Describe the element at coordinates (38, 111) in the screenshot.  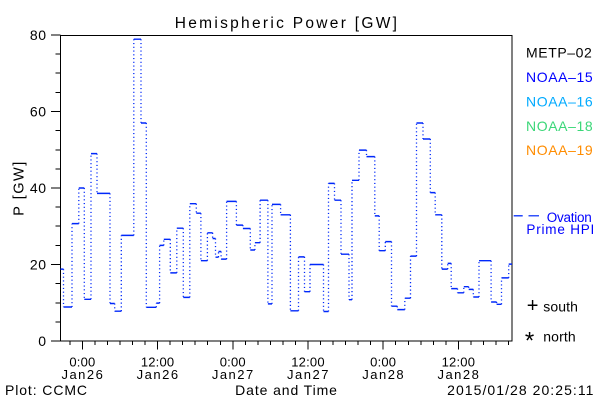
I see `svg-text: 60` at that location.